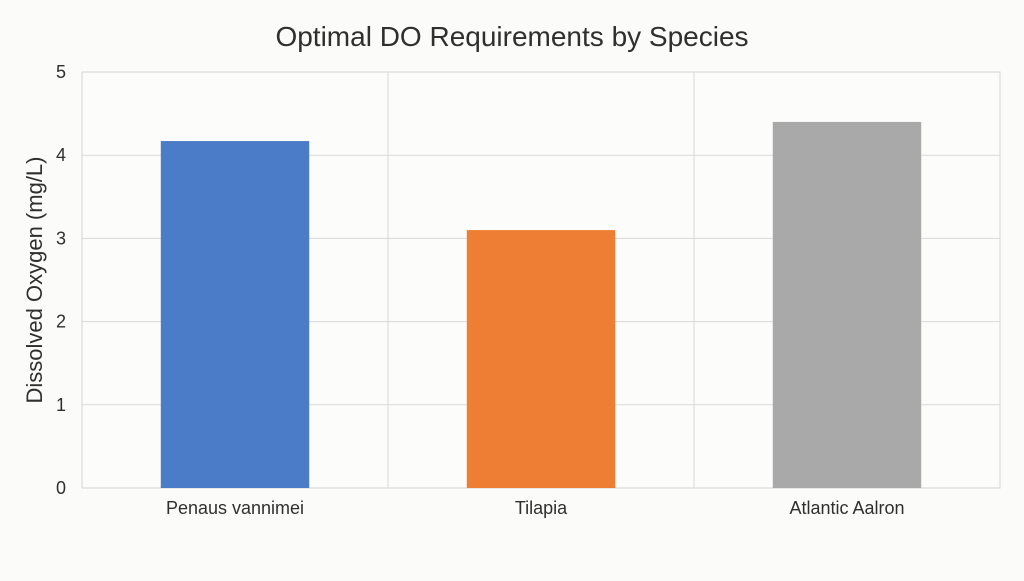  What do you see at coordinates (61, 280) in the screenshot?
I see `y-axis-ticks: 0 1 2 3 4 5` at bounding box center [61, 280].